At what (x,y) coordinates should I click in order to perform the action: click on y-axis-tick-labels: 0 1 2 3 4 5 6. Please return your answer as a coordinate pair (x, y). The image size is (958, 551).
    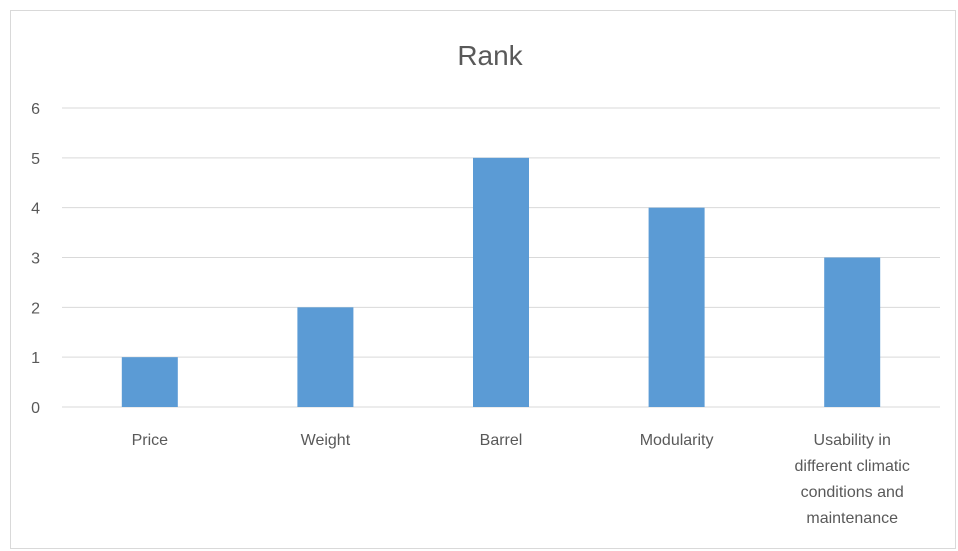
    Looking at the image, I should click on (35, 259).